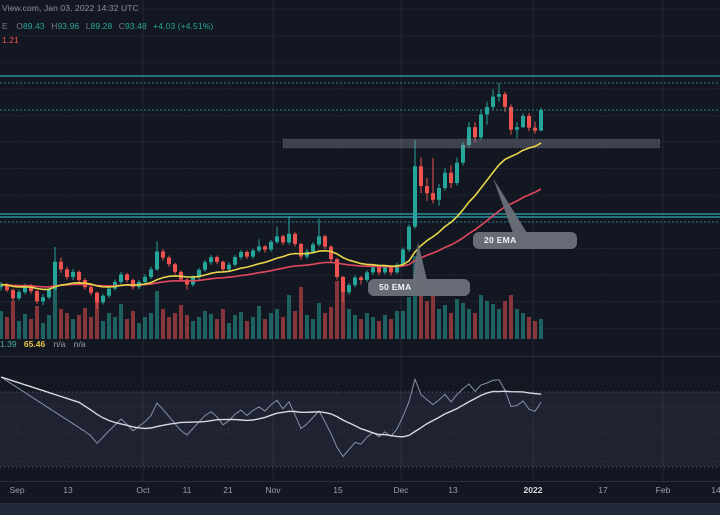 The image size is (720, 515). Describe the element at coordinates (471, 143) in the screenshot. I see `resistance-zone` at that location.